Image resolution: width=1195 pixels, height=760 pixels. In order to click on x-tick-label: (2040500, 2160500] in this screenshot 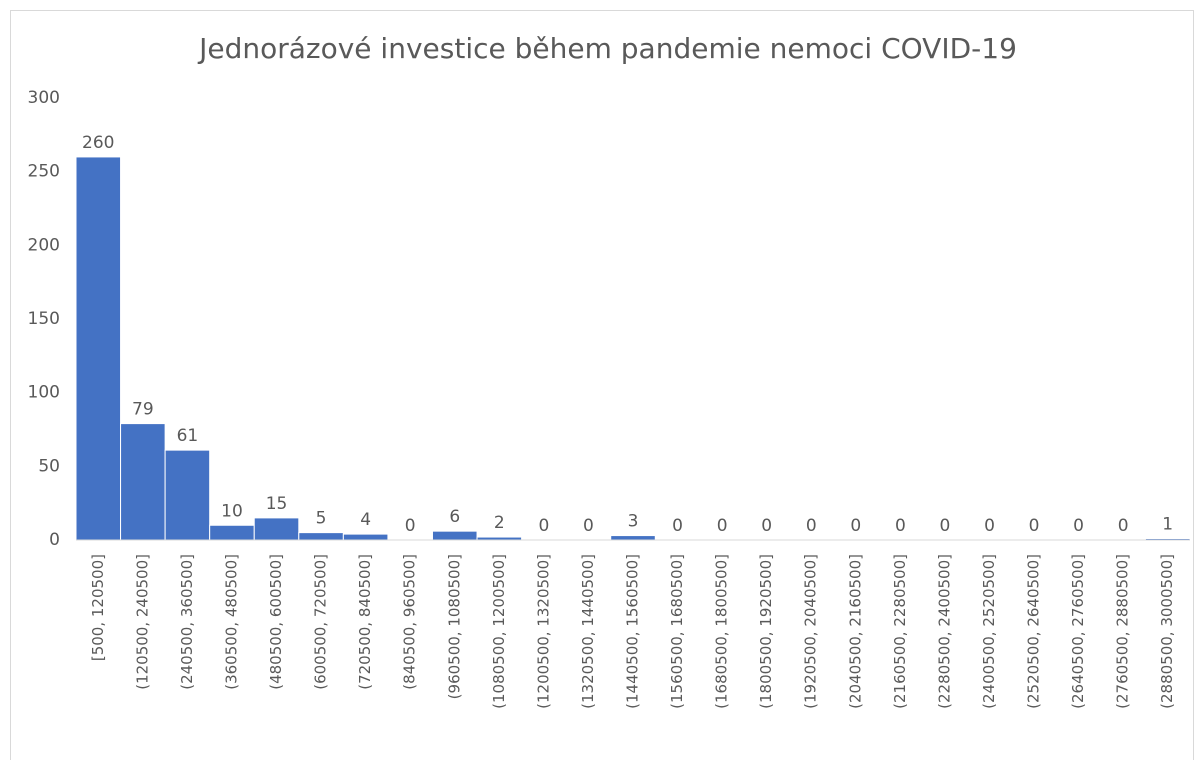, I will do `click(855, 631)`.